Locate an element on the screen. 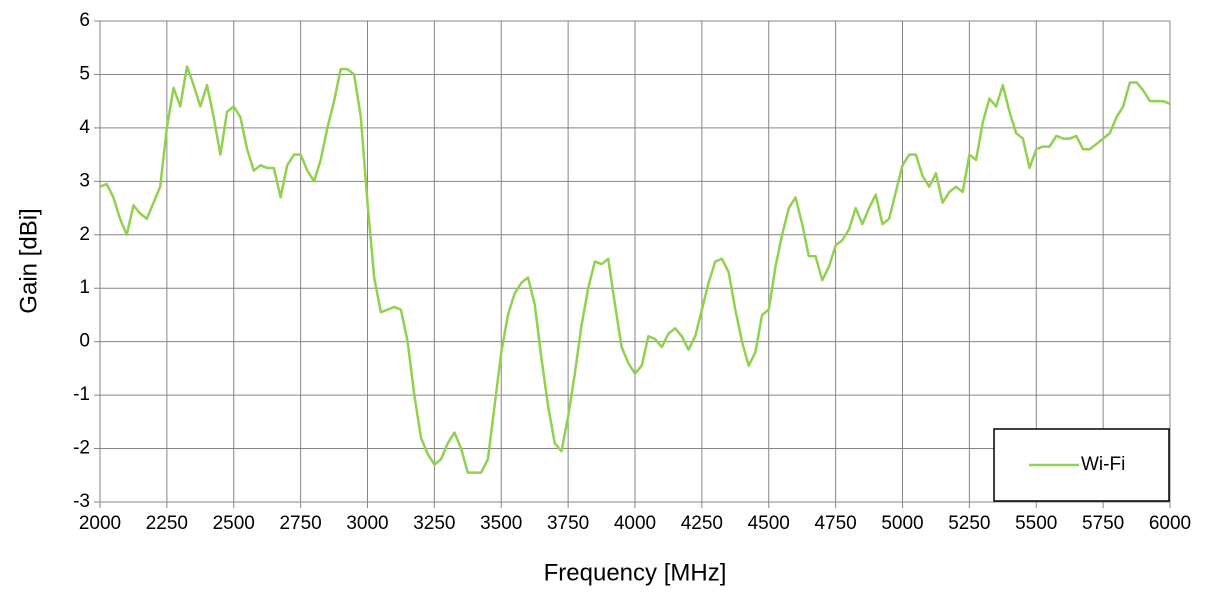 Image resolution: width=1215 pixels, height=596 pixels. x-tick-label: 4750 is located at coordinates (835, 523).